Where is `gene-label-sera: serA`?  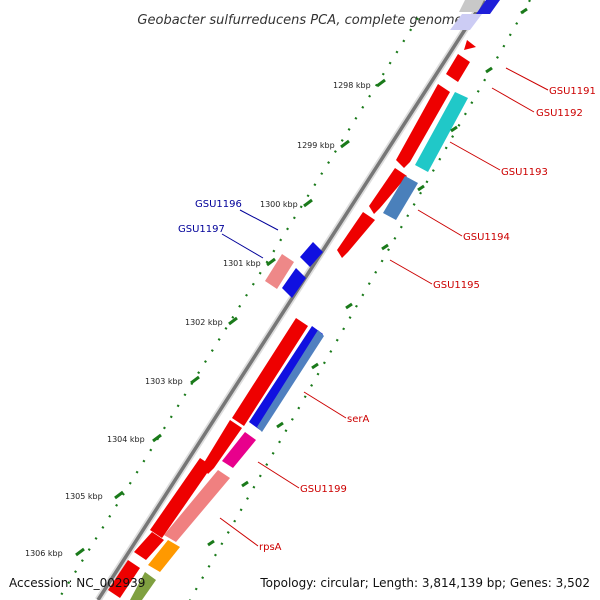 gene-label-sera: serA is located at coordinates (358, 419).